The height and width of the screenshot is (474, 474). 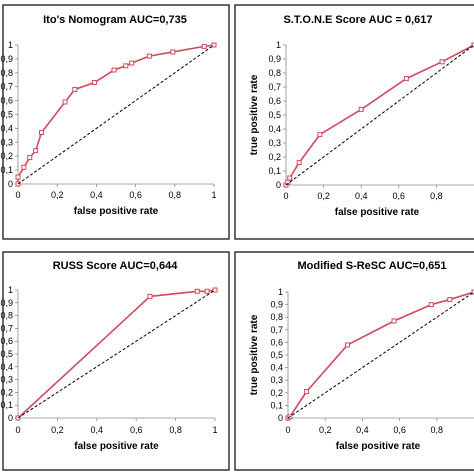 What do you see at coordinates (276, 317) in the screenshot?
I see `y-tick-label: 0,8` at bounding box center [276, 317].